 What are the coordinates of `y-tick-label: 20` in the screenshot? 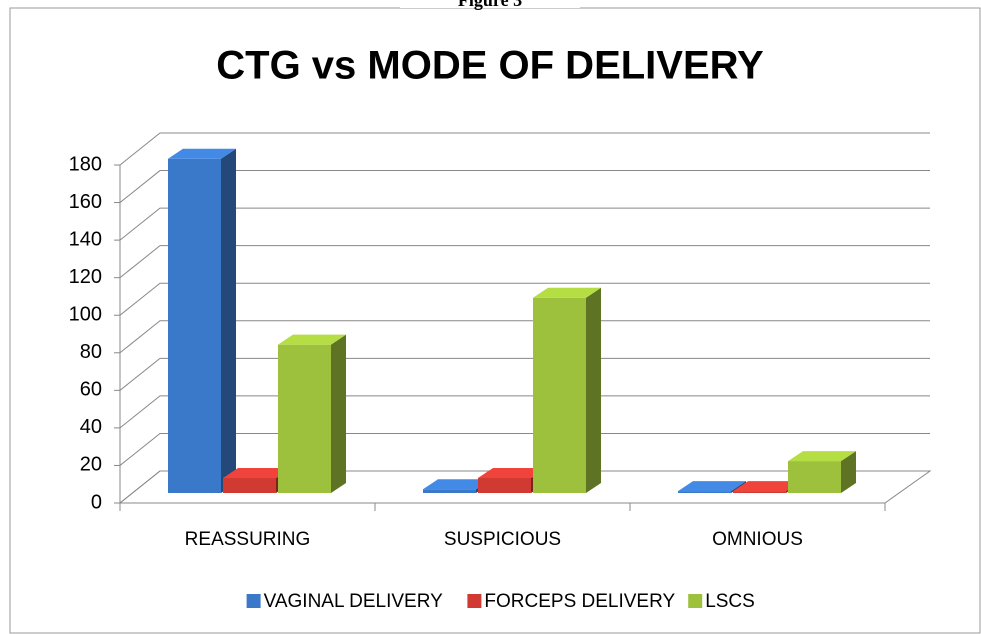 It's located at (91, 465).